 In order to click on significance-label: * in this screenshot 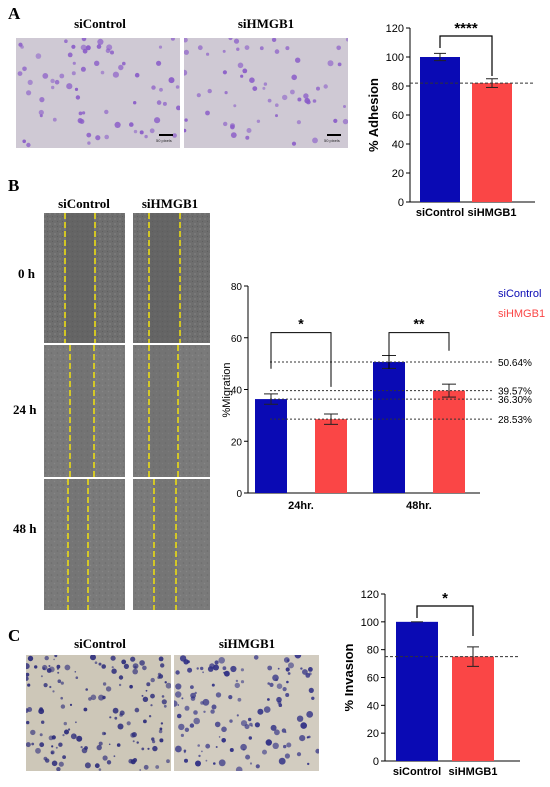, I will do `click(445, 598)`.